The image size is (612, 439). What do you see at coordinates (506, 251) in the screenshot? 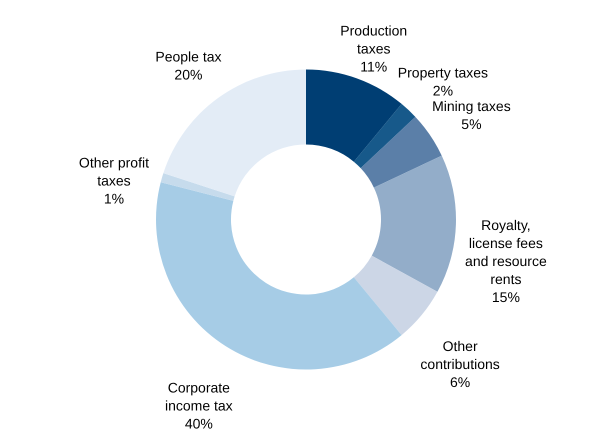
I see `slice-label: Royalty, license fees and resource rents` at bounding box center [506, 251].